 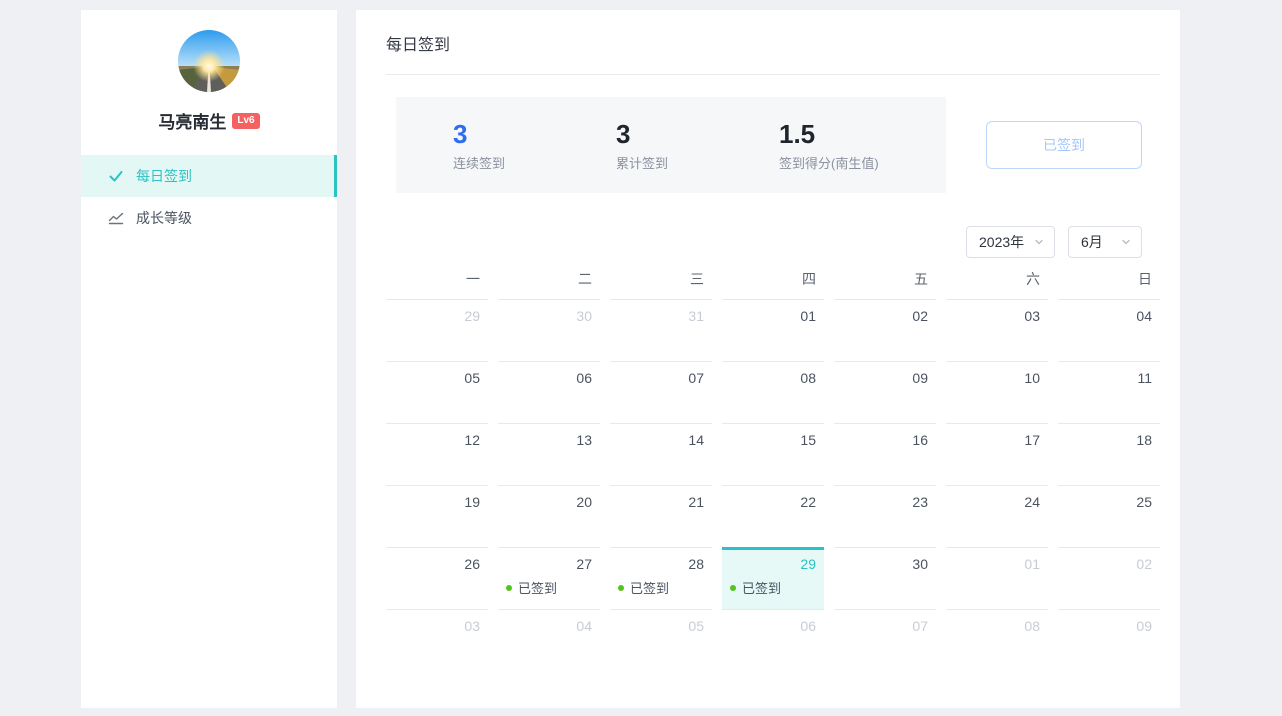 I want to click on calendar-day-cell: 20, so click(x=549, y=516).